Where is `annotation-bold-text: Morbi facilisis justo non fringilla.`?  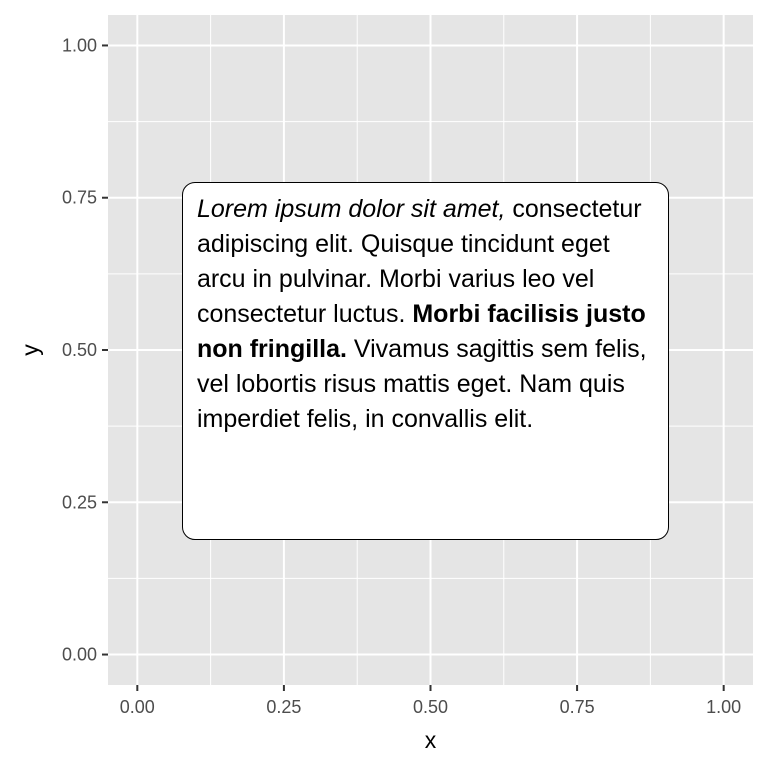
annotation-bold-text: Morbi facilisis justo non fringilla. is located at coordinates (421, 332).